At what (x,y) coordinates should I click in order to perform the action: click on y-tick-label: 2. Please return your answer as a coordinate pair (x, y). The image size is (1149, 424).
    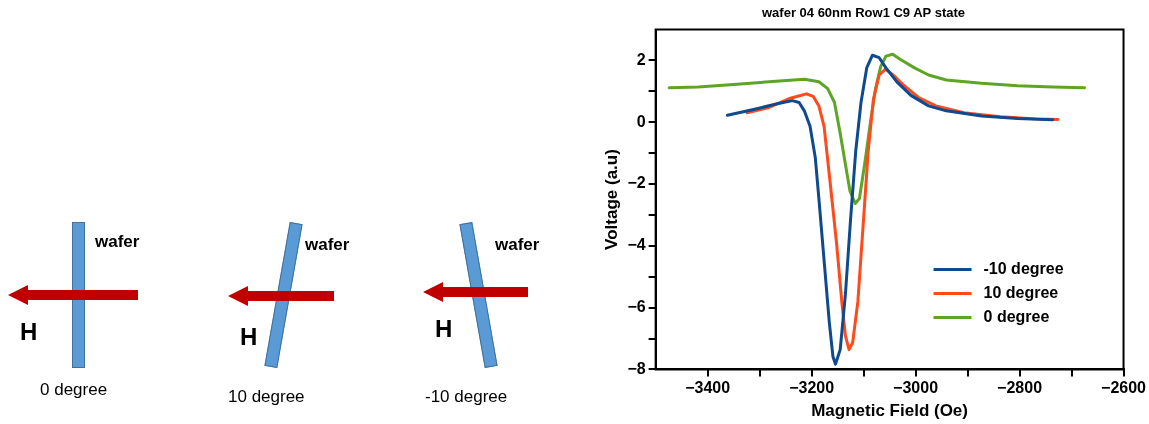
    Looking at the image, I should click on (641, 59).